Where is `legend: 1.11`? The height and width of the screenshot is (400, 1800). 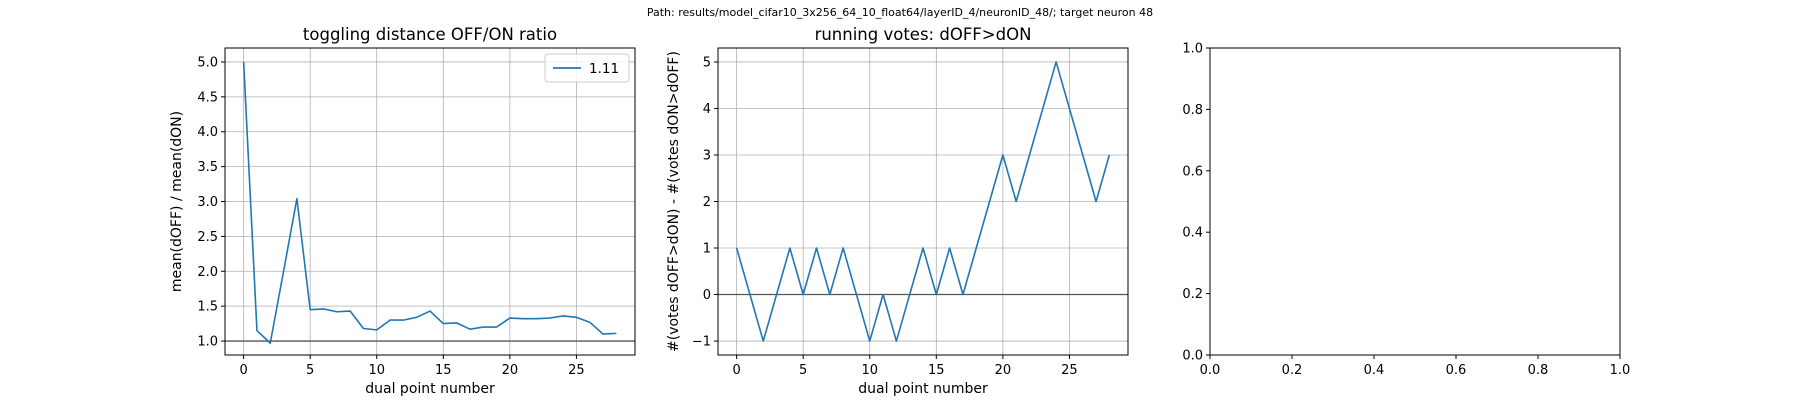
legend: 1.11 is located at coordinates (587, 68).